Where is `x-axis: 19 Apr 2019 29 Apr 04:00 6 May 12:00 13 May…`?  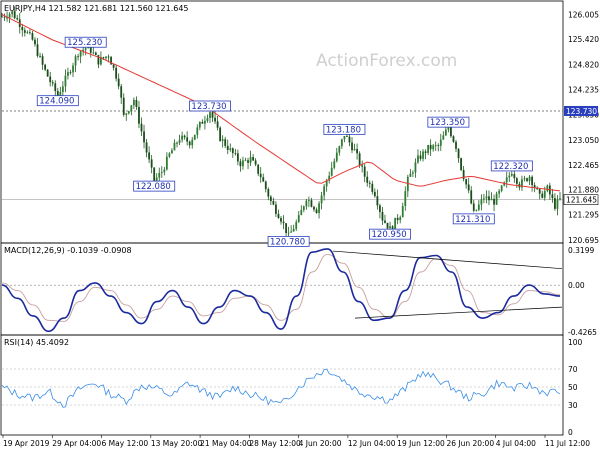 x-axis: 19 Apr 2019 29 Apr 04:00 6 May 12:00 13 May… is located at coordinates (296, 441).